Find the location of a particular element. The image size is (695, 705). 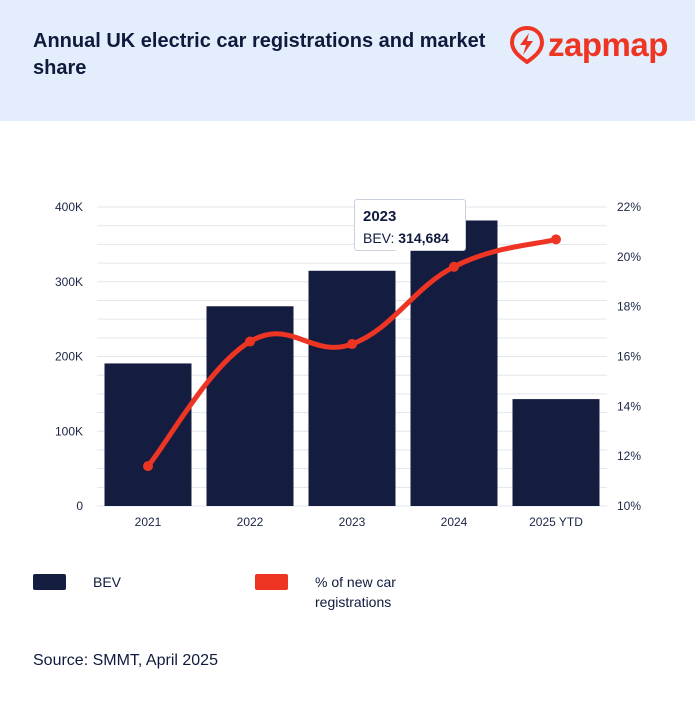

x-tick-label: 2023 is located at coordinates (352, 522).